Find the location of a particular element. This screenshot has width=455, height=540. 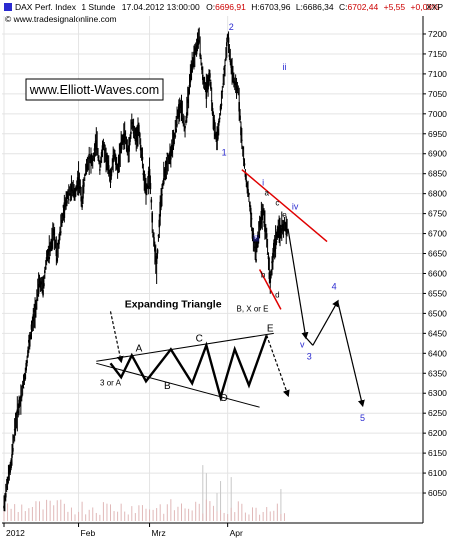

x-tick-label: Apr is located at coordinates (236, 533).